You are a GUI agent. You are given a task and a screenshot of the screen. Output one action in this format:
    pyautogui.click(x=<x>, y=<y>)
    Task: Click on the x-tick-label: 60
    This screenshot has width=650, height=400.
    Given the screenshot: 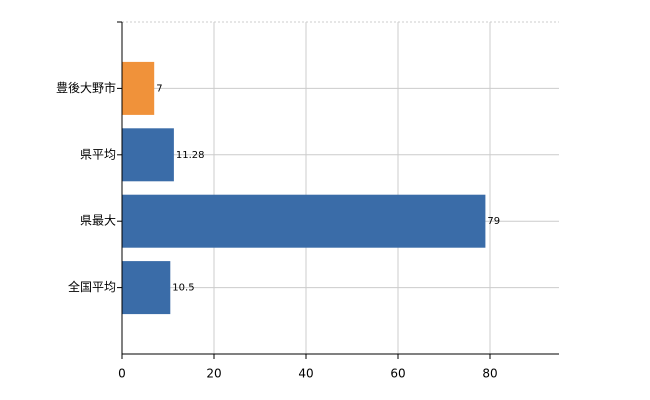 What is the action you would take?
    pyautogui.click(x=397, y=374)
    